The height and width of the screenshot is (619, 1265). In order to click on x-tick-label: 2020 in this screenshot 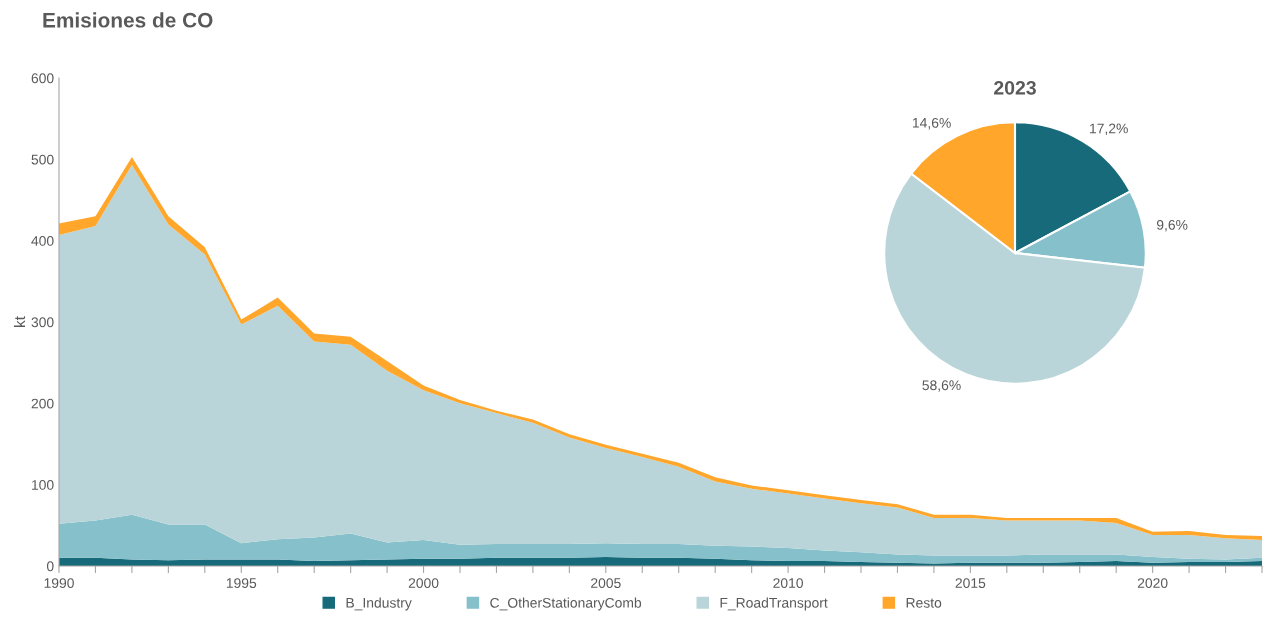, I will do `click(1152, 583)`.